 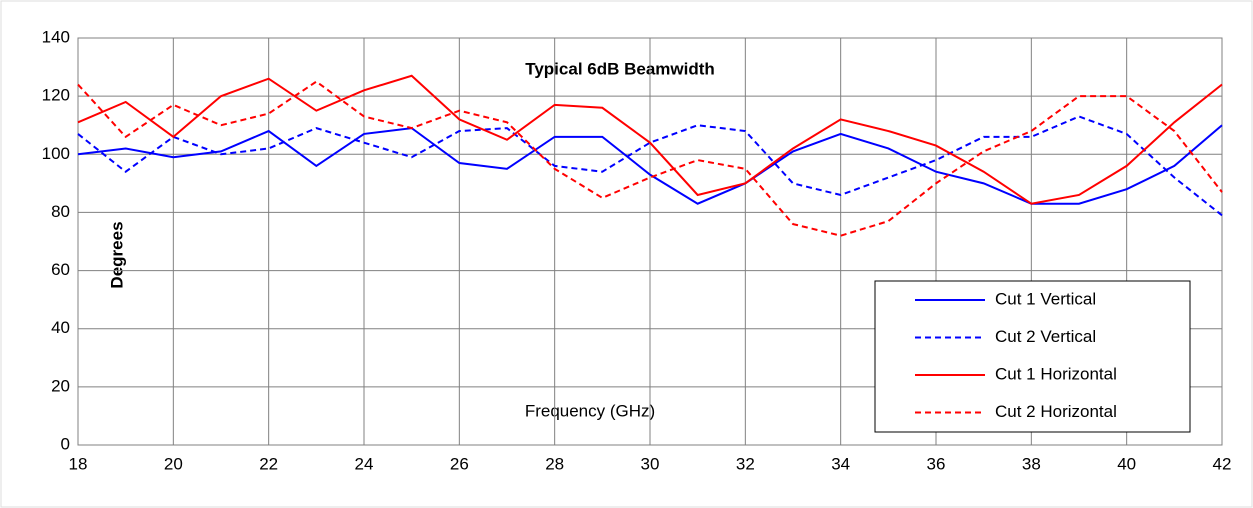 I want to click on legend-label: Cut 2 Horizontal, so click(x=1056, y=411).